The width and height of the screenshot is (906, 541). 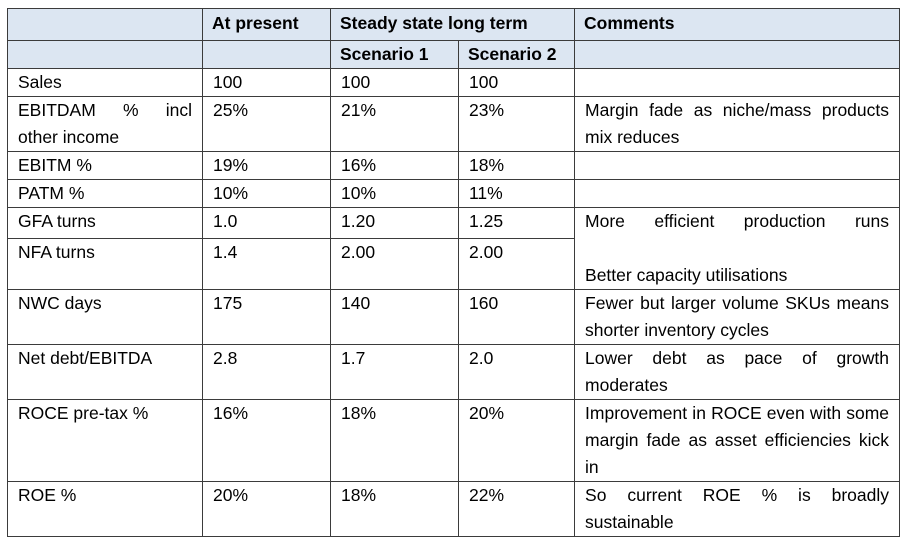 I want to click on scenario-2-cell: 11%, so click(x=516, y=193).